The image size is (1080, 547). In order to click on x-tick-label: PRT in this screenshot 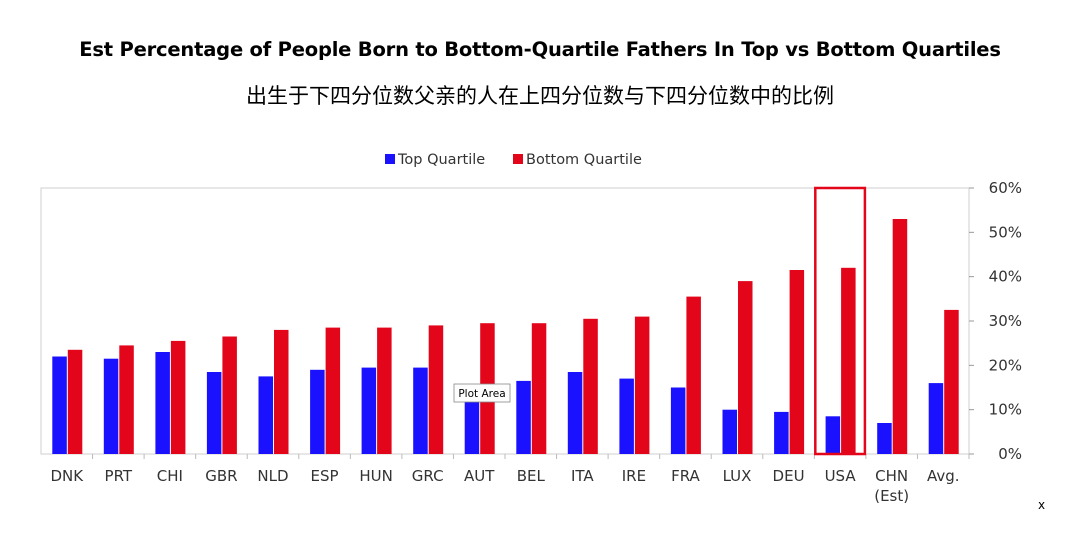, I will do `click(119, 476)`.